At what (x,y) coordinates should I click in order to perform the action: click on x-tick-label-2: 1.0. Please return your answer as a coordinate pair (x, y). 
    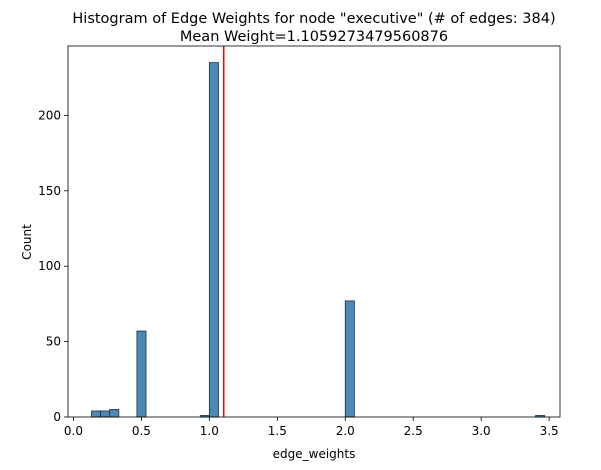
    Looking at the image, I should click on (209, 431).